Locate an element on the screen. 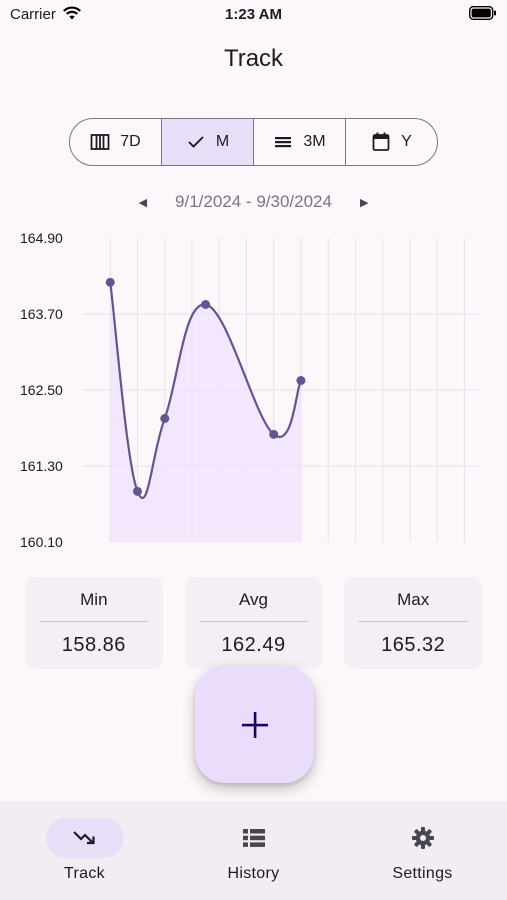  add-entry-button is located at coordinates (254, 724).